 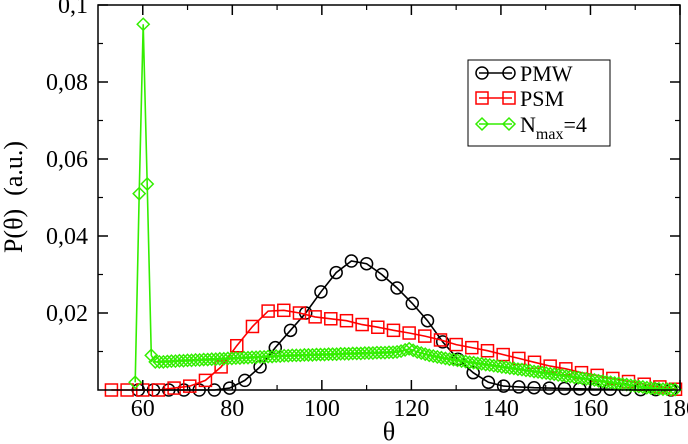 I want to click on legend-box, so click(x=539, y=103).